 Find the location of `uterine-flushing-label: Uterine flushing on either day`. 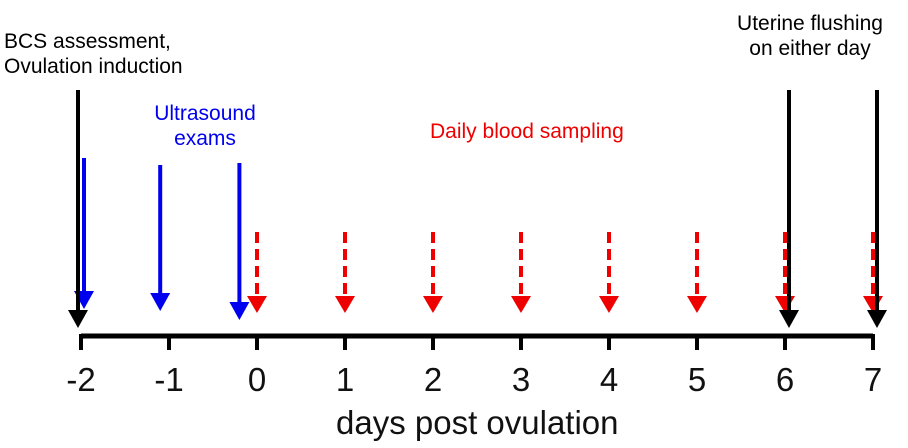

uterine-flushing-label: Uterine flushing on either day is located at coordinates (810, 37).